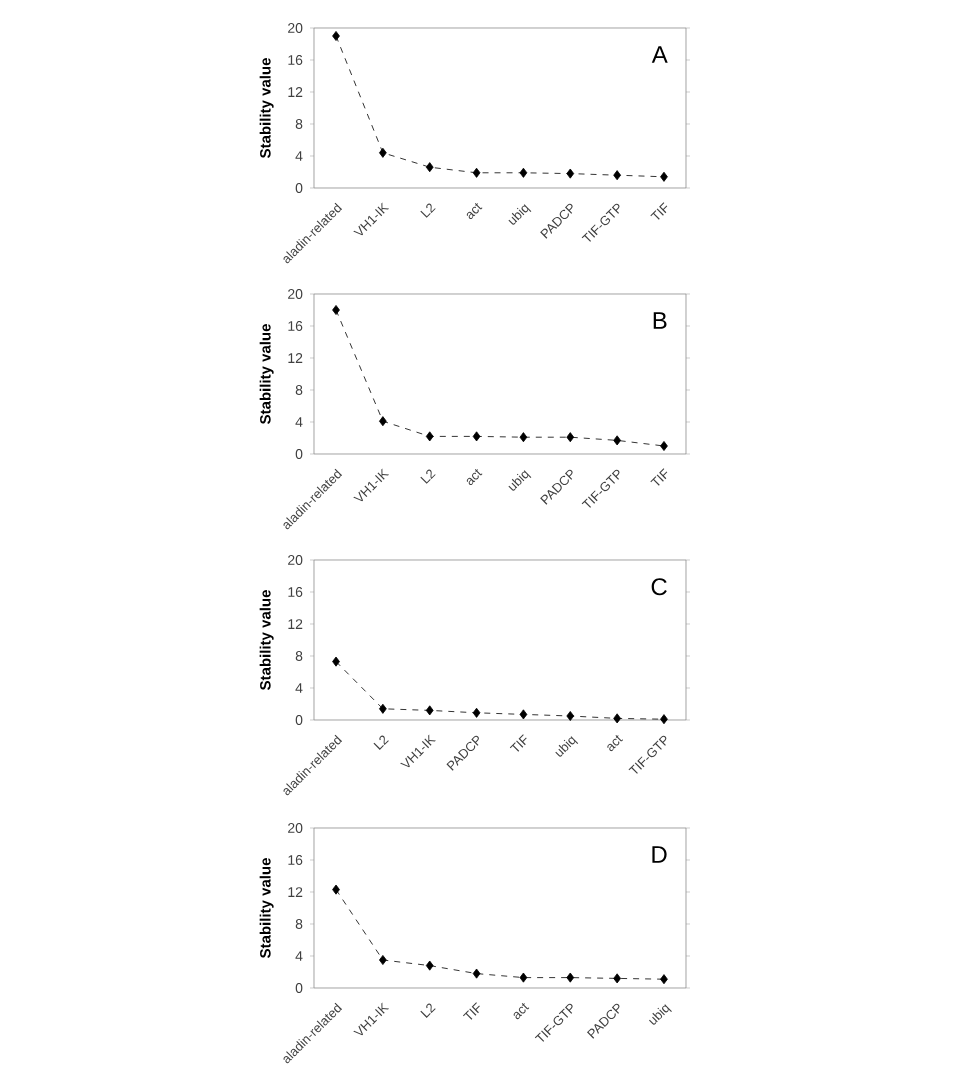 This screenshot has width=954, height=1080. I want to click on text: C, so click(659, 587).